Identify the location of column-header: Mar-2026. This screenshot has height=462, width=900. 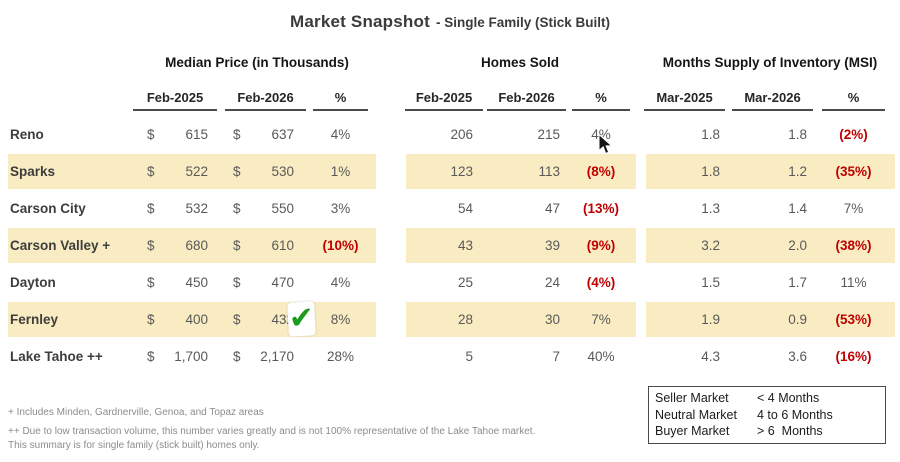
(772, 99).